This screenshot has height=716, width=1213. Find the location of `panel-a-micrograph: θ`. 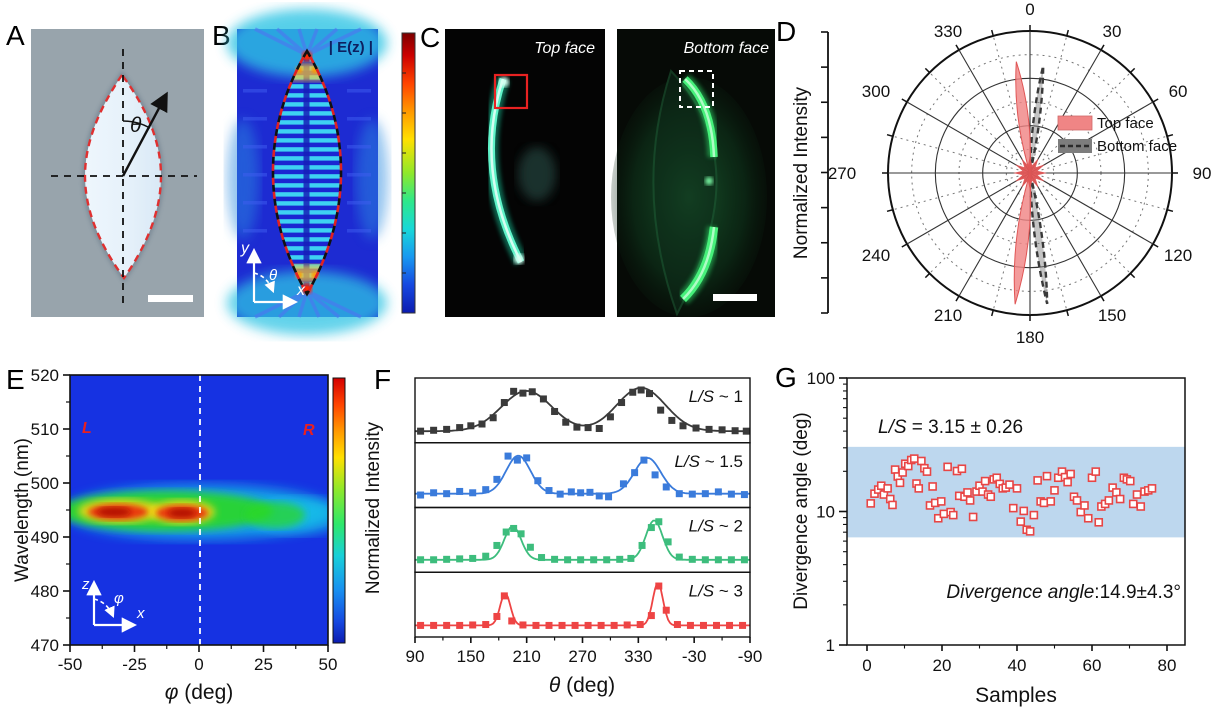

panel-a-micrograph: θ is located at coordinates (117, 173).